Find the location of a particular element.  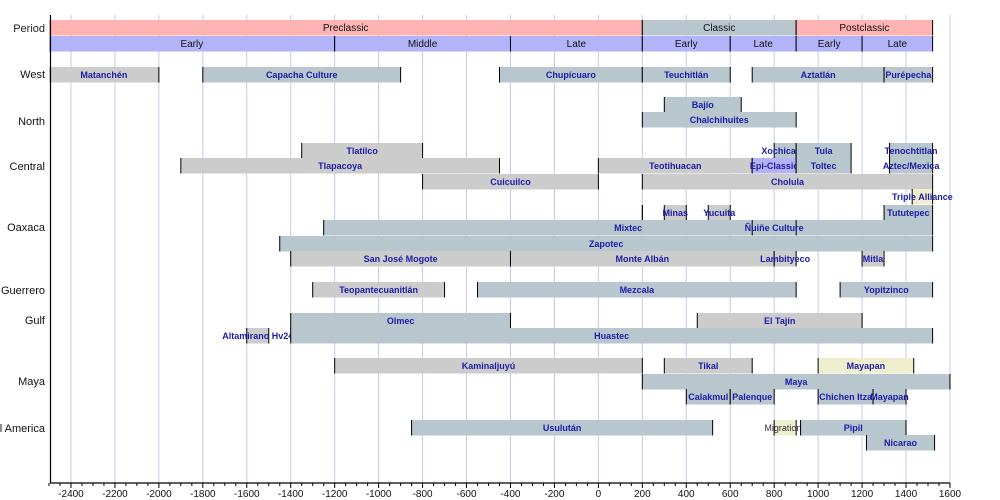

bar-label: Lambityeco is located at coordinates (785, 259).